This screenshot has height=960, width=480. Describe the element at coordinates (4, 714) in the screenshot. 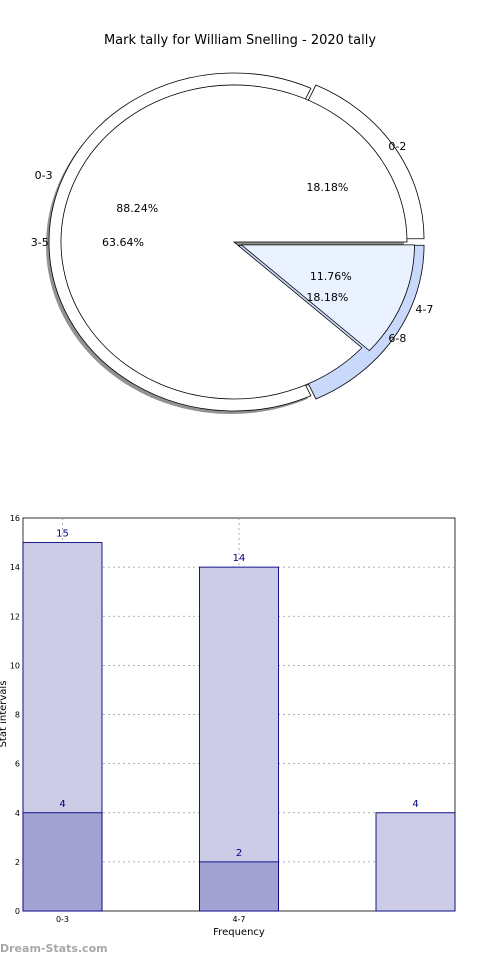

I see `y-axis-label: Stat intervals` at that location.